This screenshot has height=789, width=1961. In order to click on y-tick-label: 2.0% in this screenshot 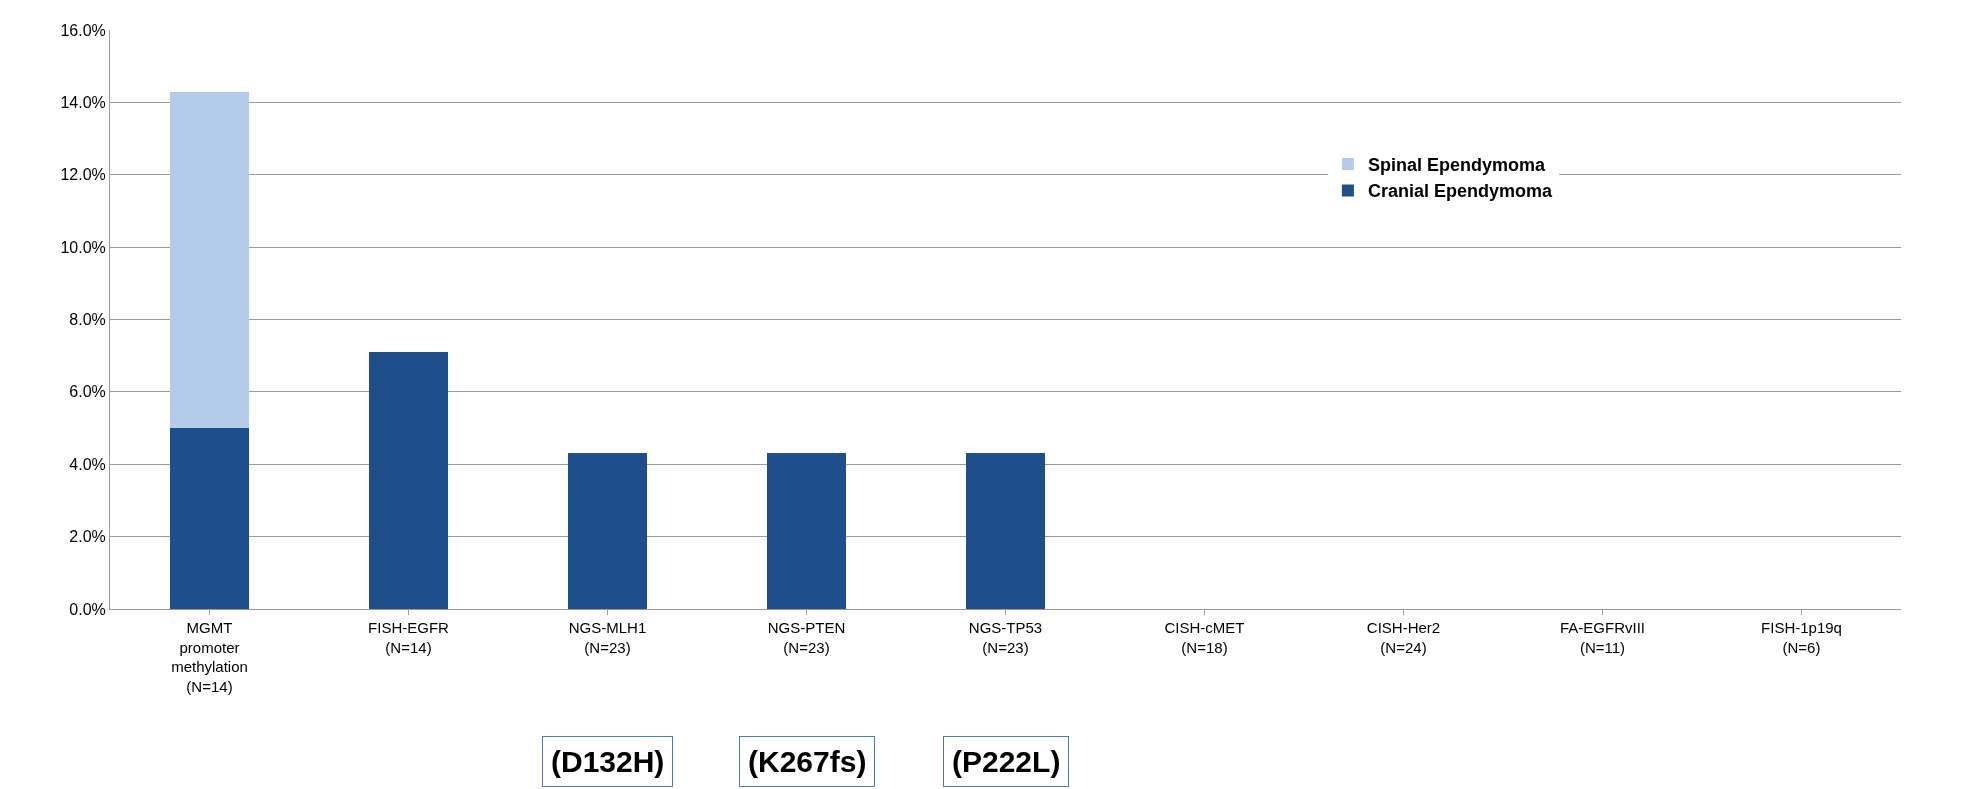, I will do `click(87, 537)`.